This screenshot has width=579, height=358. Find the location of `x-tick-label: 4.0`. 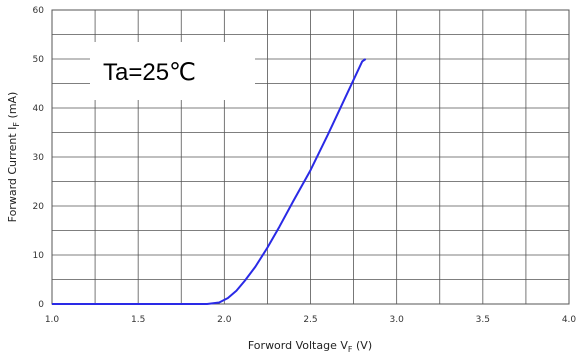

x-tick-label: 4.0 is located at coordinates (569, 320).